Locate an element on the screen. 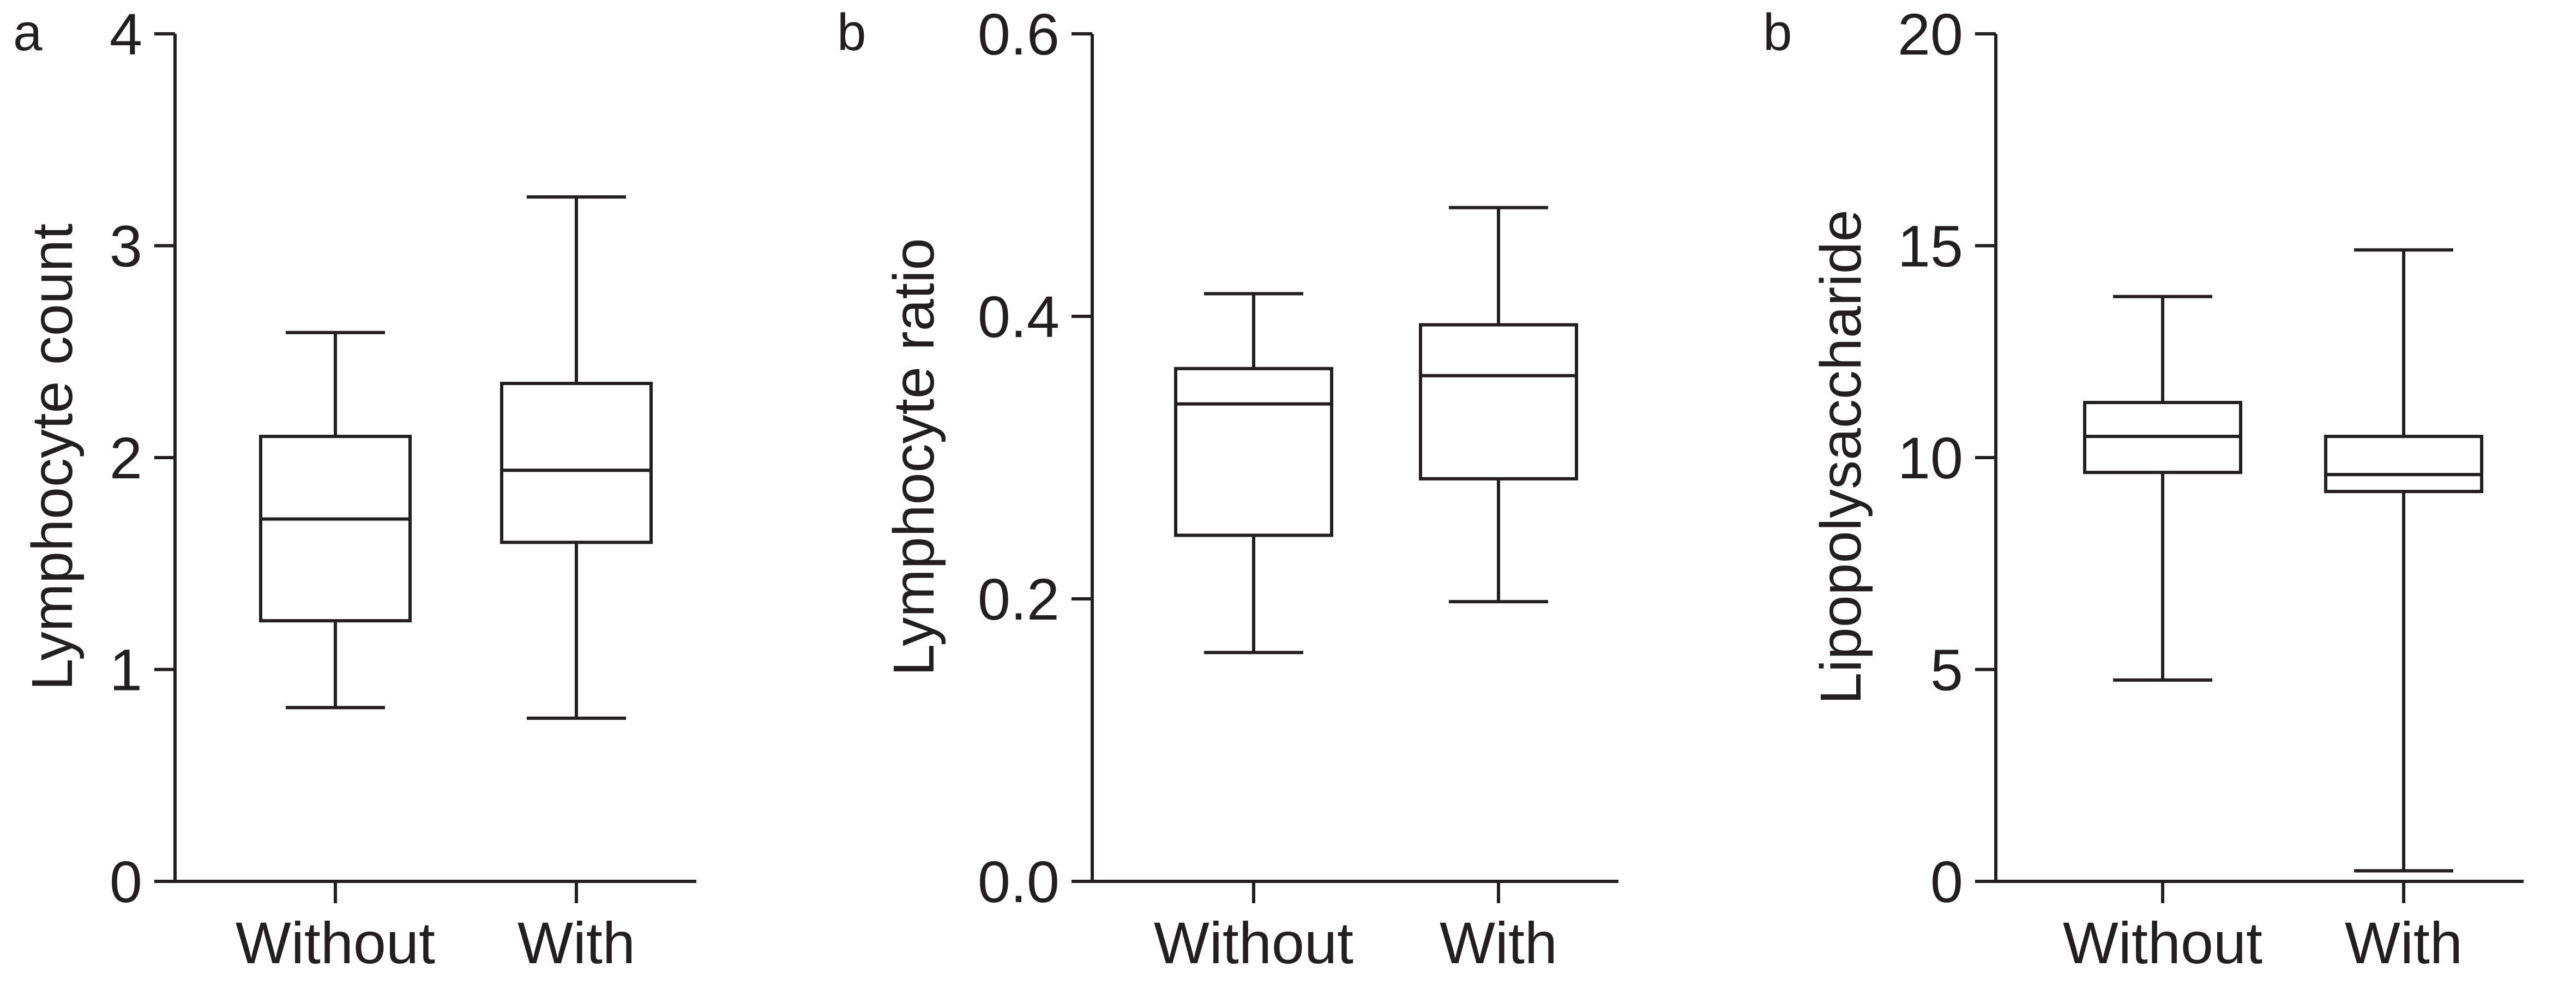 The image size is (2576, 991). panel-label: a is located at coordinates (28, 32).